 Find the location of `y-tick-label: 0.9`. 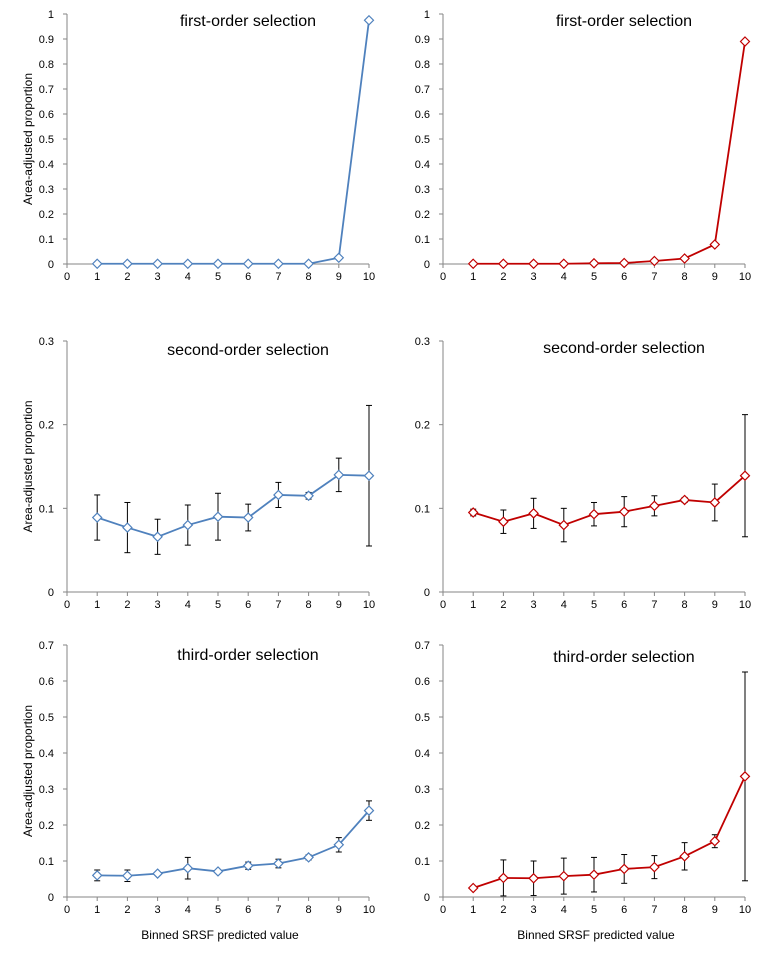

y-tick-label: 0.9 is located at coordinates (46, 40).